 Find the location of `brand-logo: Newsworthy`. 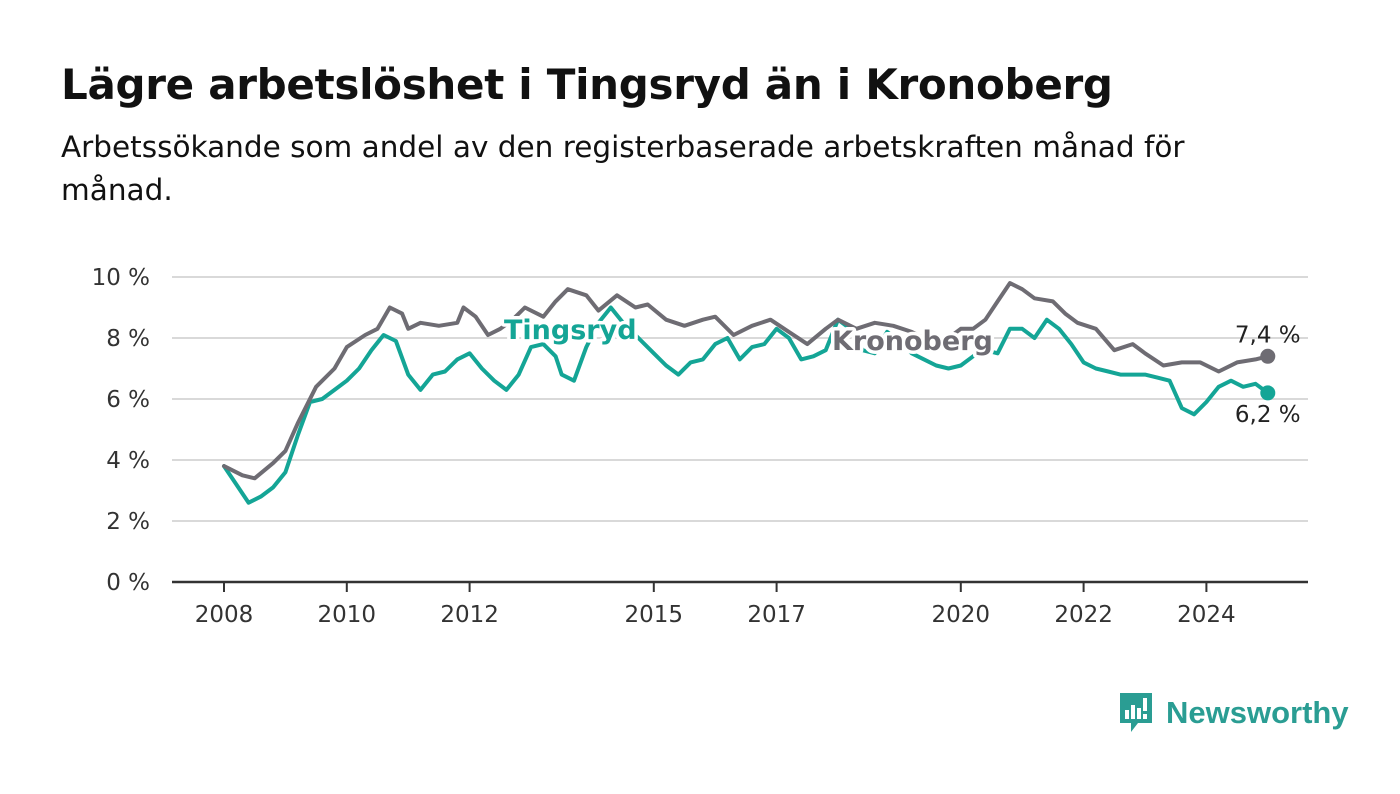

brand-logo: Newsworthy is located at coordinates (1233, 713).